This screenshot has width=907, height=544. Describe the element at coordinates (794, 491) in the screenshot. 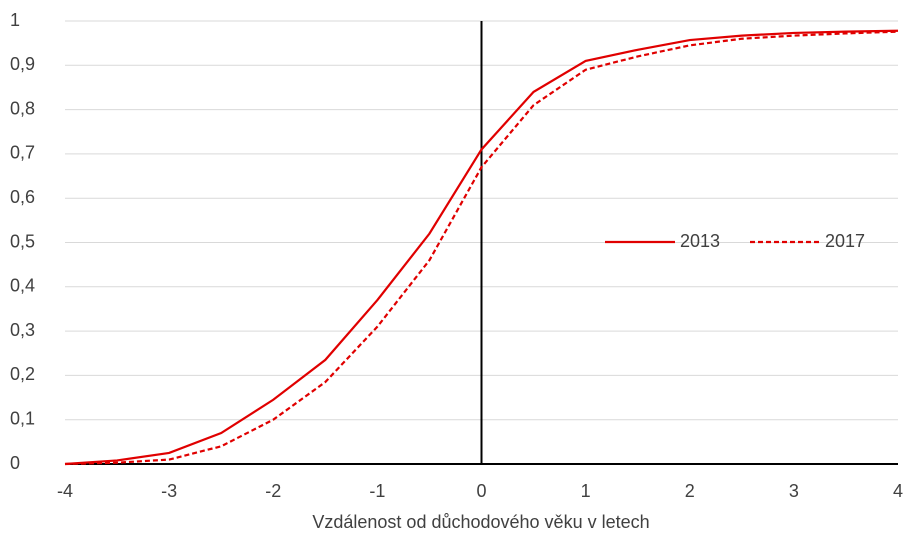

I see `x-tick-label: 3` at that location.